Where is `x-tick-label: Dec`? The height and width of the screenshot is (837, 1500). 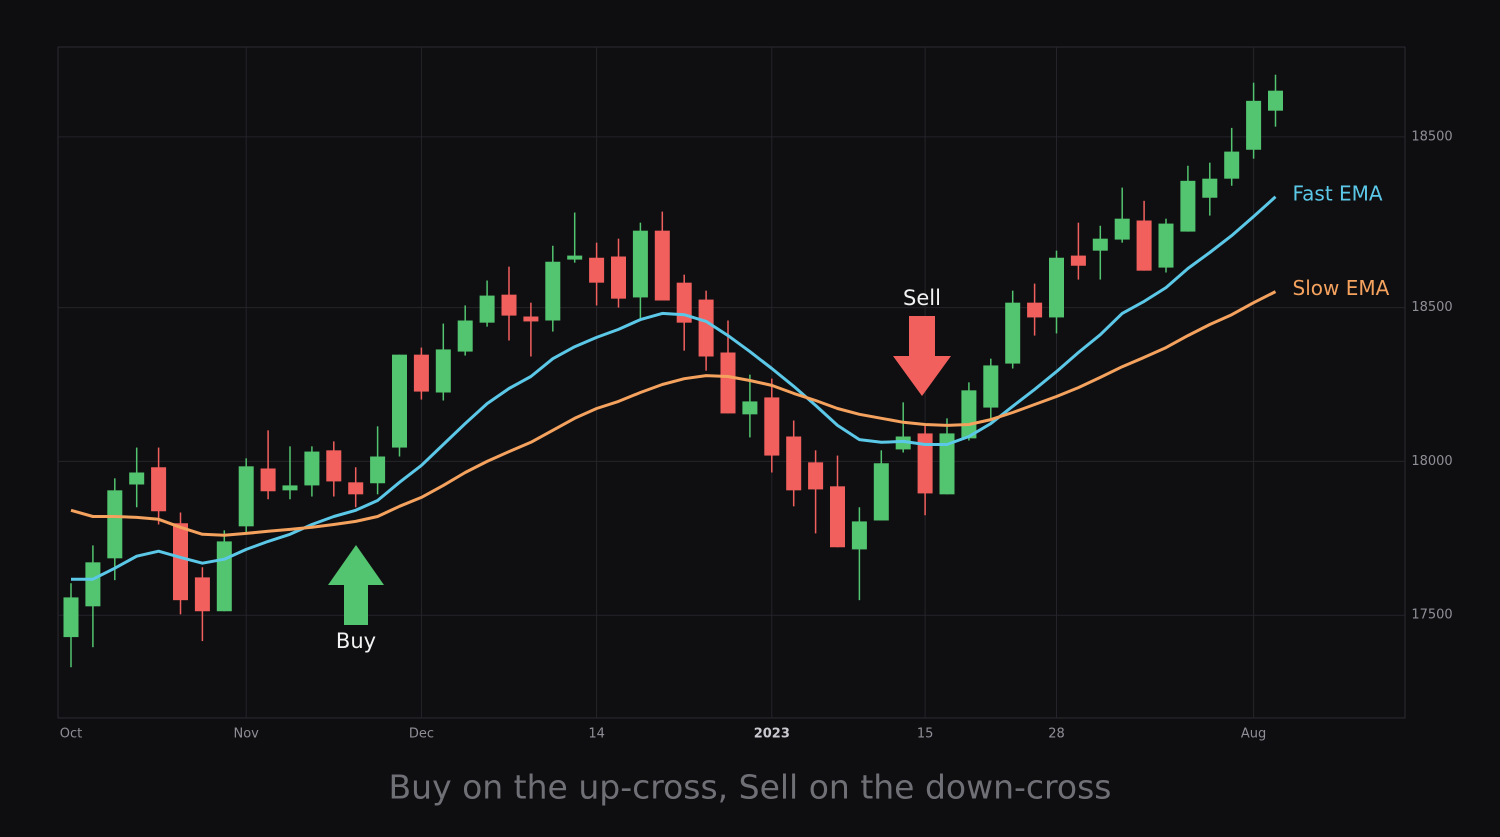
x-tick-label: Dec is located at coordinates (421, 734).